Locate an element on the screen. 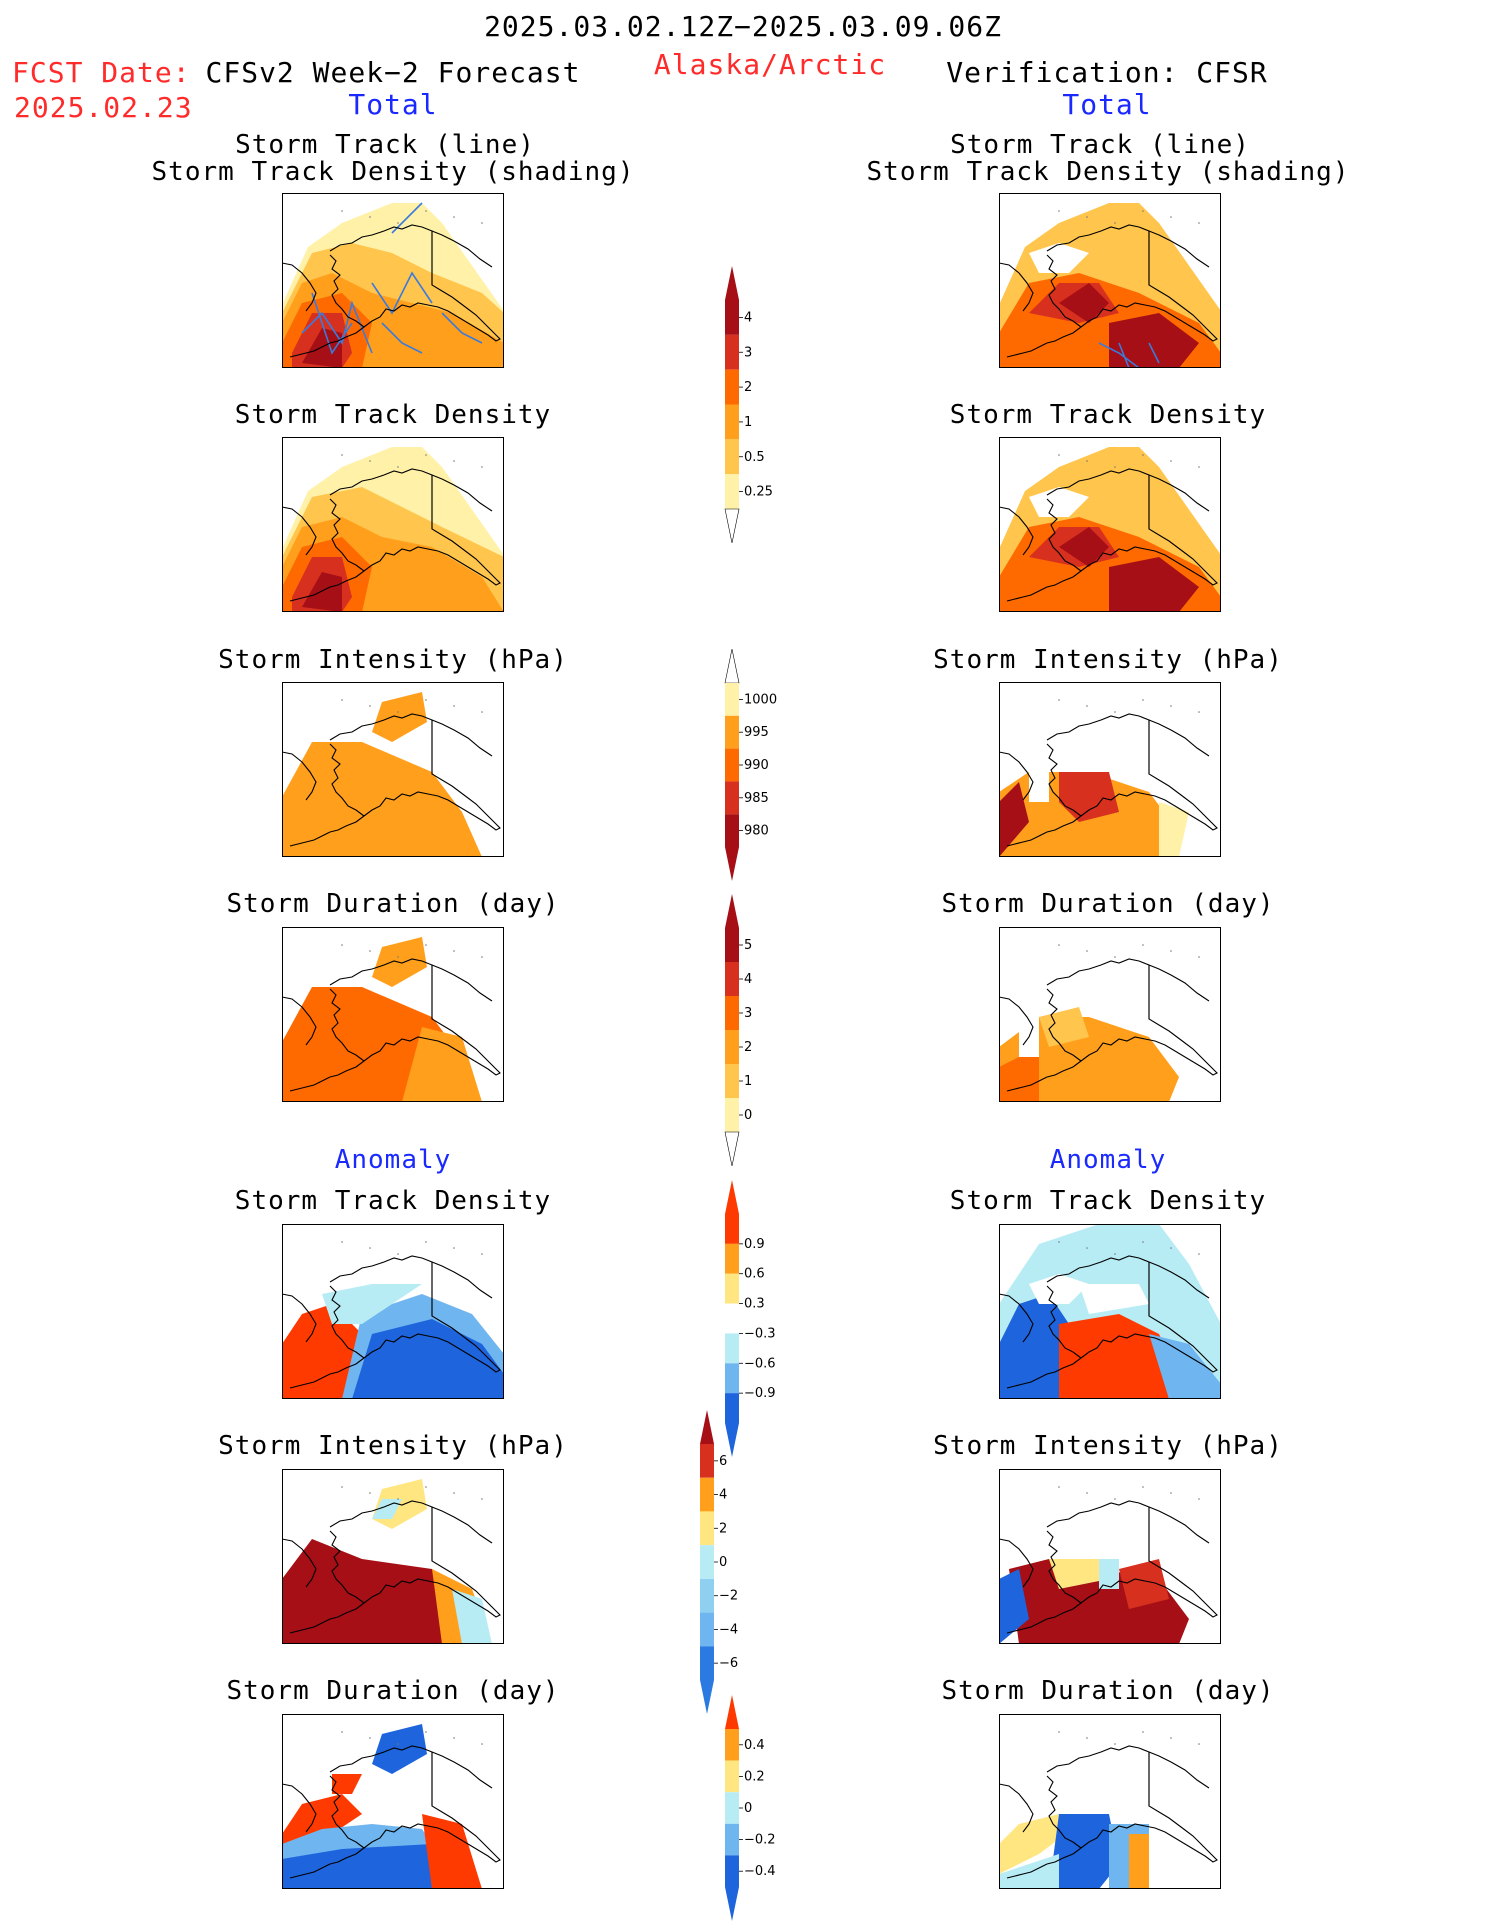  colorbar-tick-label: 0.25 is located at coordinates (758, 492).